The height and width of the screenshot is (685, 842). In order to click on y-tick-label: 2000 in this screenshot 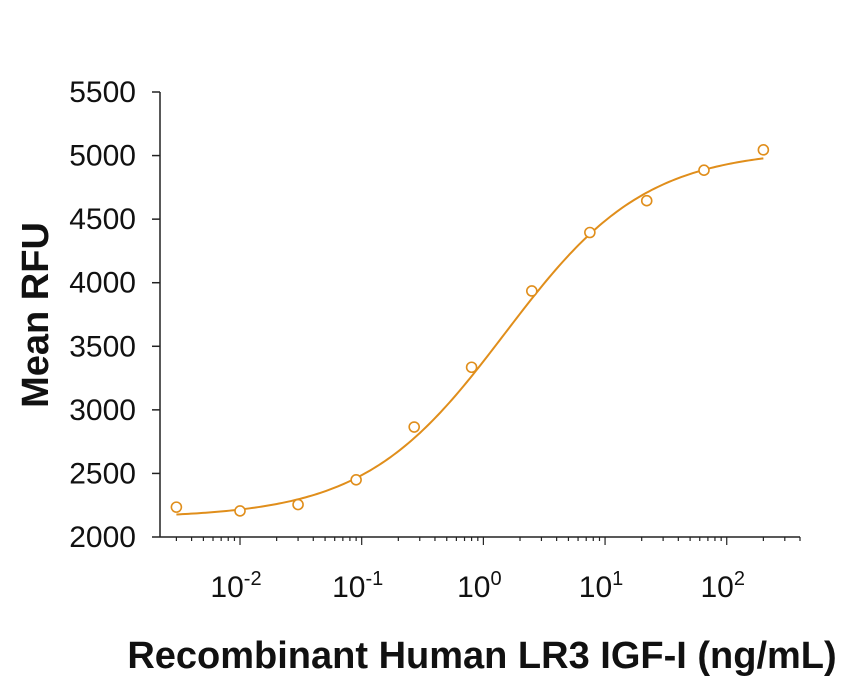, I will do `click(102, 537)`.